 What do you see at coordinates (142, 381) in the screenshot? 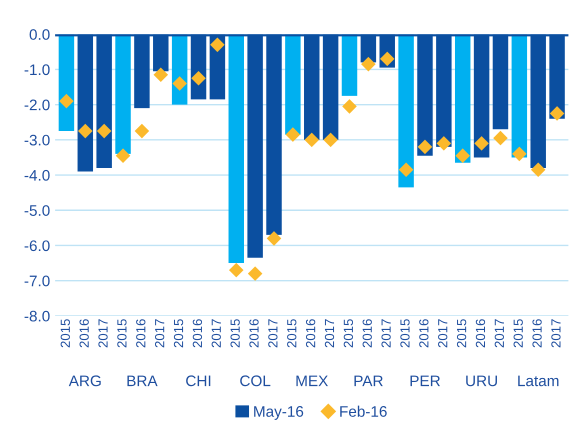
I see `text: BRA` at bounding box center [142, 381].